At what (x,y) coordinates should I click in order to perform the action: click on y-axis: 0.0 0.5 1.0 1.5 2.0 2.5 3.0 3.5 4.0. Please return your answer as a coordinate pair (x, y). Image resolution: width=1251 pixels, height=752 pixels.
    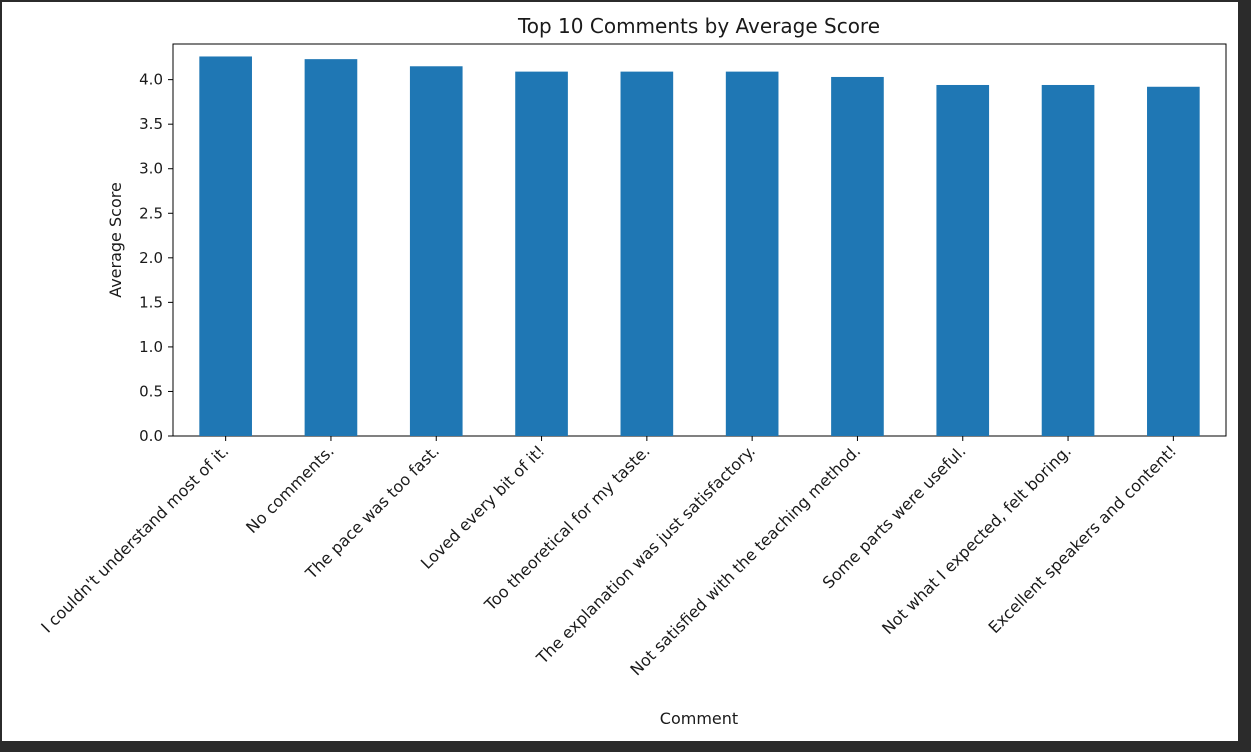
    Looking at the image, I should click on (156, 258).